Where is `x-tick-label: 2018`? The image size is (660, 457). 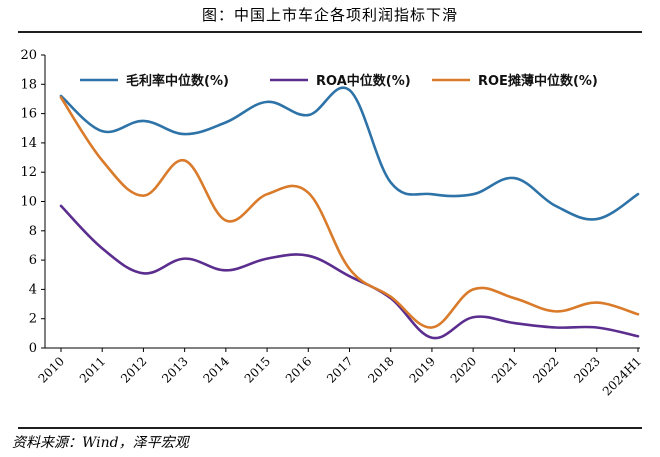
x-tick-label: 2018 is located at coordinates (380, 369).